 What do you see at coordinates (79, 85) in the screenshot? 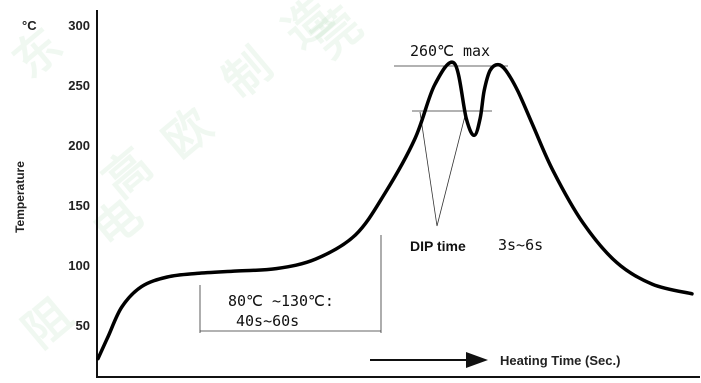
I see `y-tick-label: 250` at bounding box center [79, 85].